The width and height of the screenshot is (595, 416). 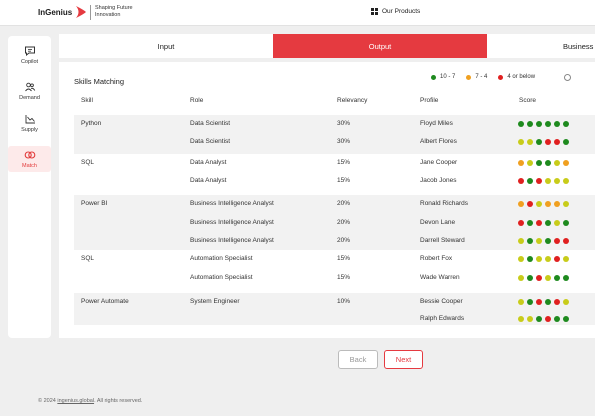 I want to click on sidebar-item-match: Match, so click(x=29, y=159).